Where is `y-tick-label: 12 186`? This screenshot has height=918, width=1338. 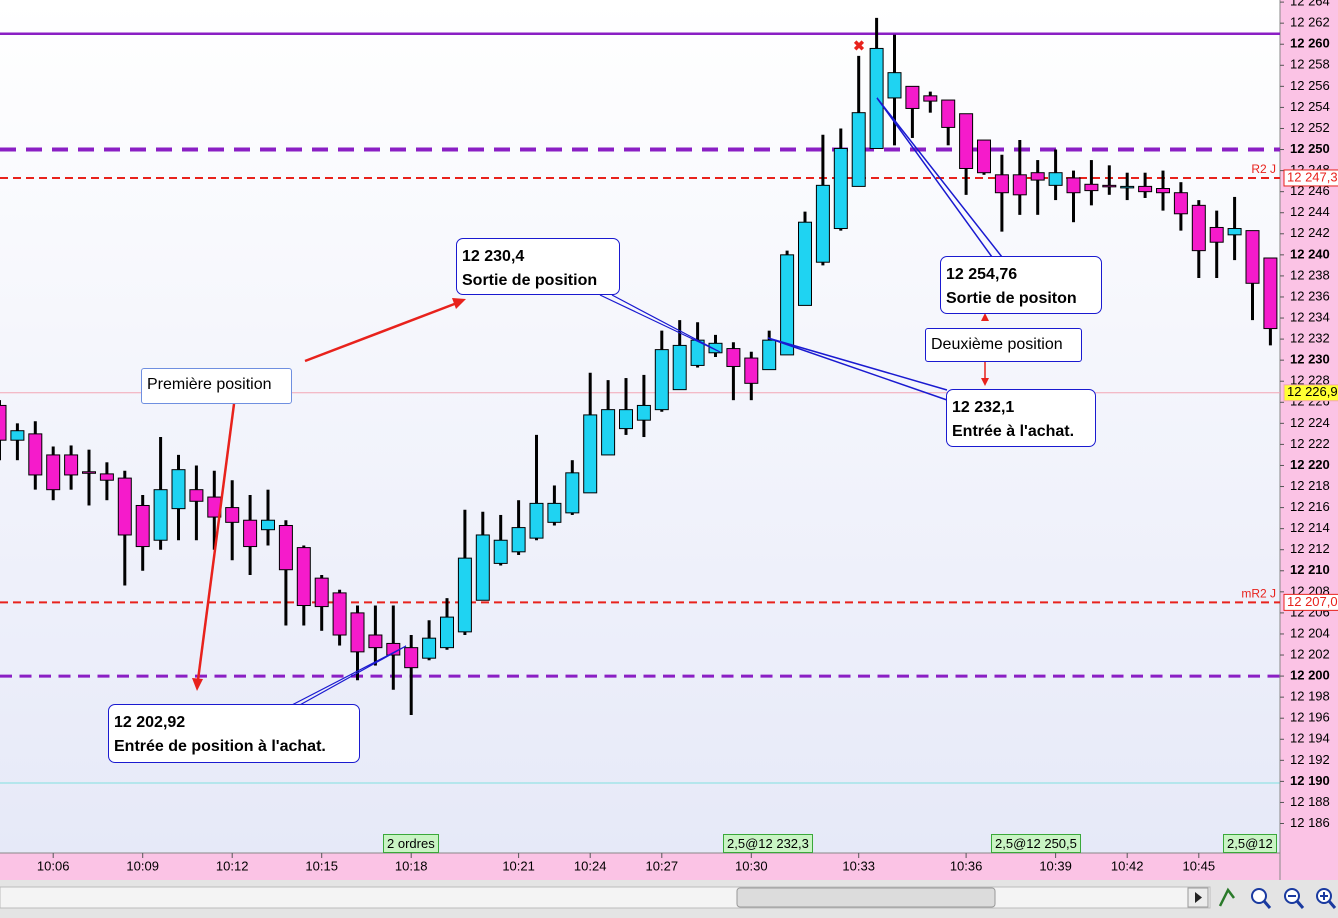
y-tick-label: 12 186 is located at coordinates (1310, 822).